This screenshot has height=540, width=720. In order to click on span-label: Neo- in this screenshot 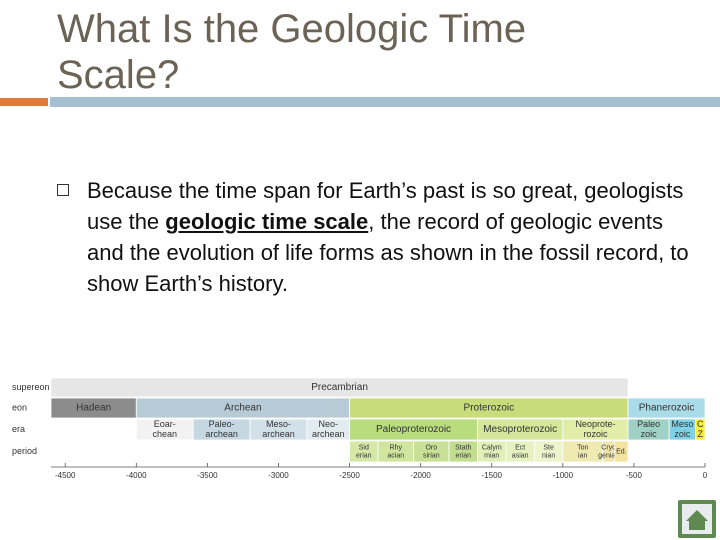, I will do `click(328, 424)`.